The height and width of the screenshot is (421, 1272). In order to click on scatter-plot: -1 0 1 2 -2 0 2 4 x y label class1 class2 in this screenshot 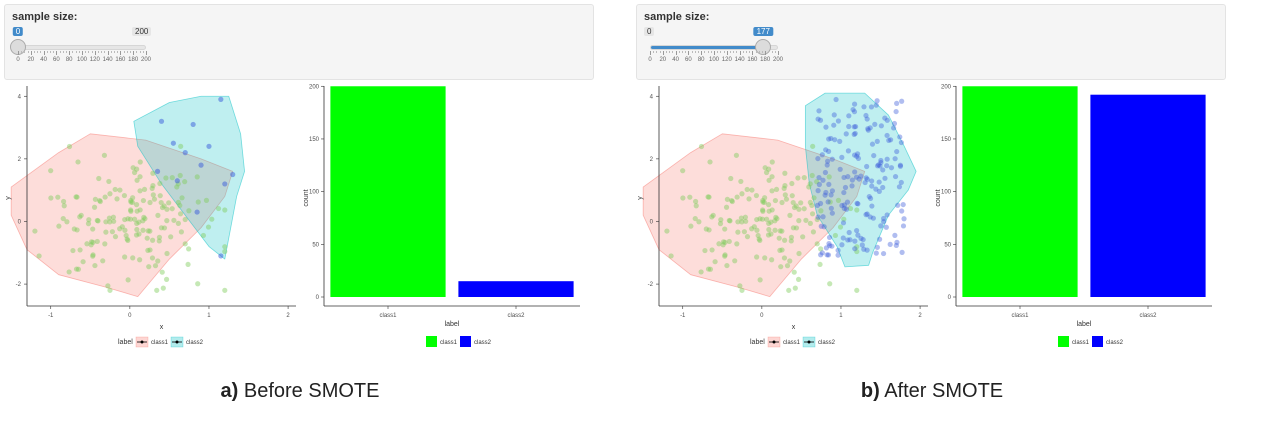, I will do `click(782, 217)`.